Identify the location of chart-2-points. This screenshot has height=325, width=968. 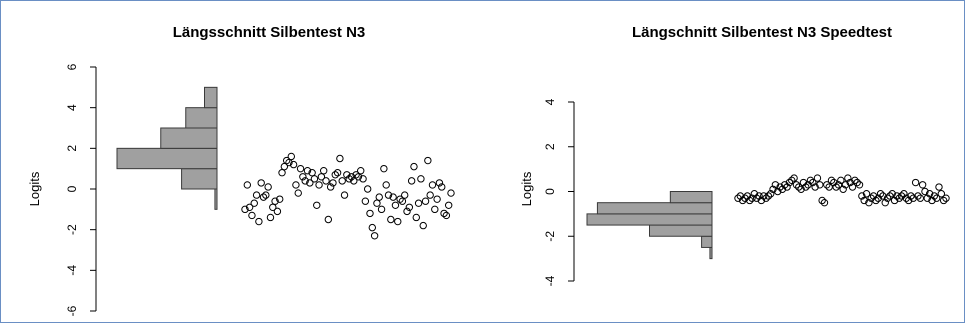
(842, 190).